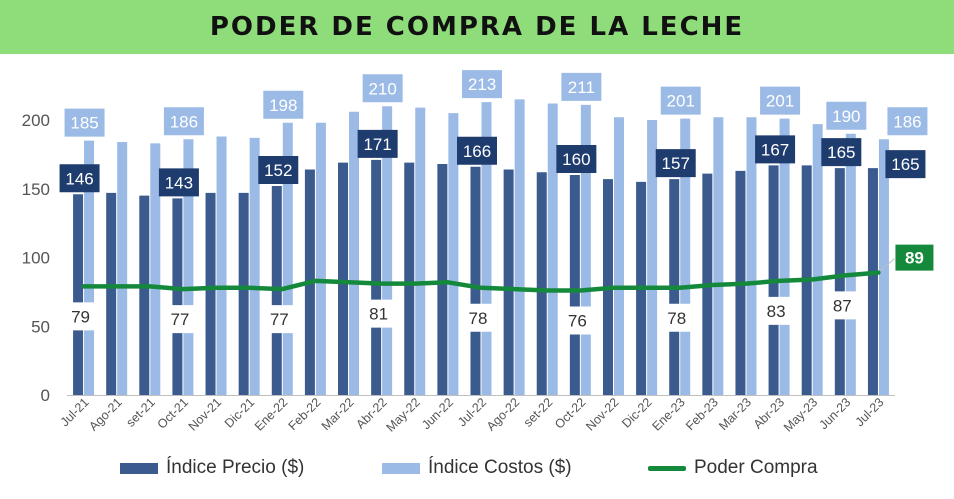 Image resolution: width=954 pixels, height=499 pixels. I want to click on legend-item-precio: Índice Precio ($), so click(212, 468).